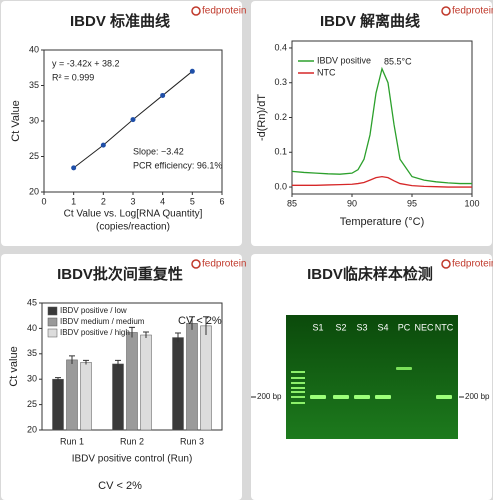 This screenshot has height=500, width=493. I want to click on y-tick-label: 0.3, so click(280, 82).